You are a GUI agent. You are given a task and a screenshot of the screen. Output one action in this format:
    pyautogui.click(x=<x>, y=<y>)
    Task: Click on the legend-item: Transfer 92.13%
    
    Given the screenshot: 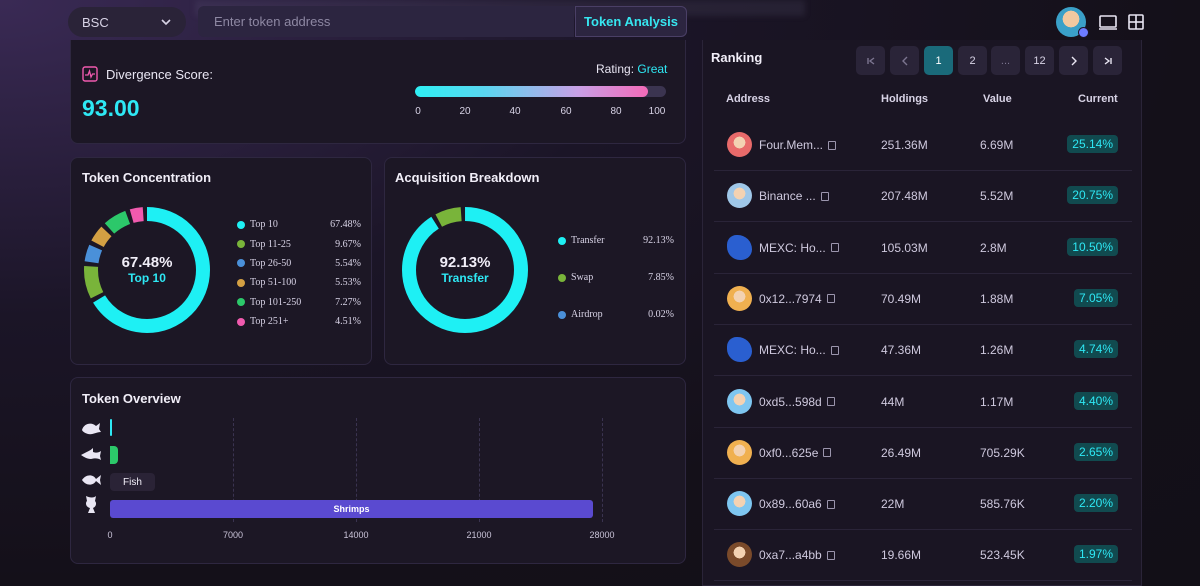 What is the action you would take?
    pyautogui.click(x=616, y=240)
    